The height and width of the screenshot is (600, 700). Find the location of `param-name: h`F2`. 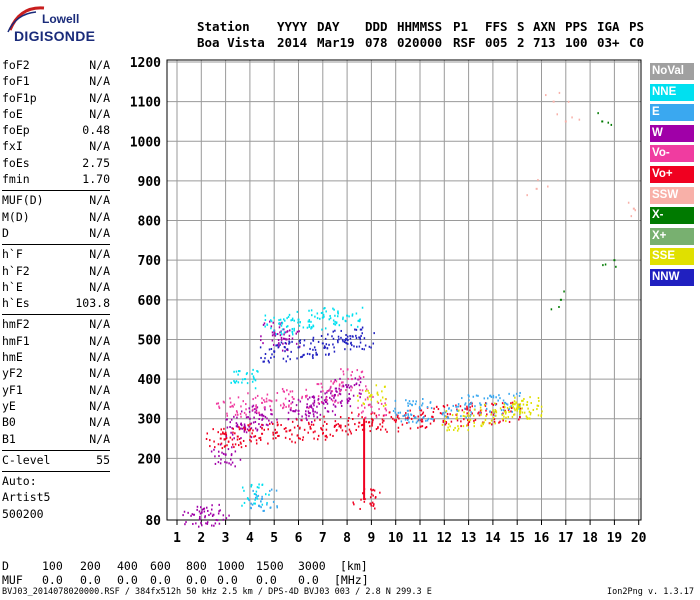

param-name: h`F2 is located at coordinates (16, 270).